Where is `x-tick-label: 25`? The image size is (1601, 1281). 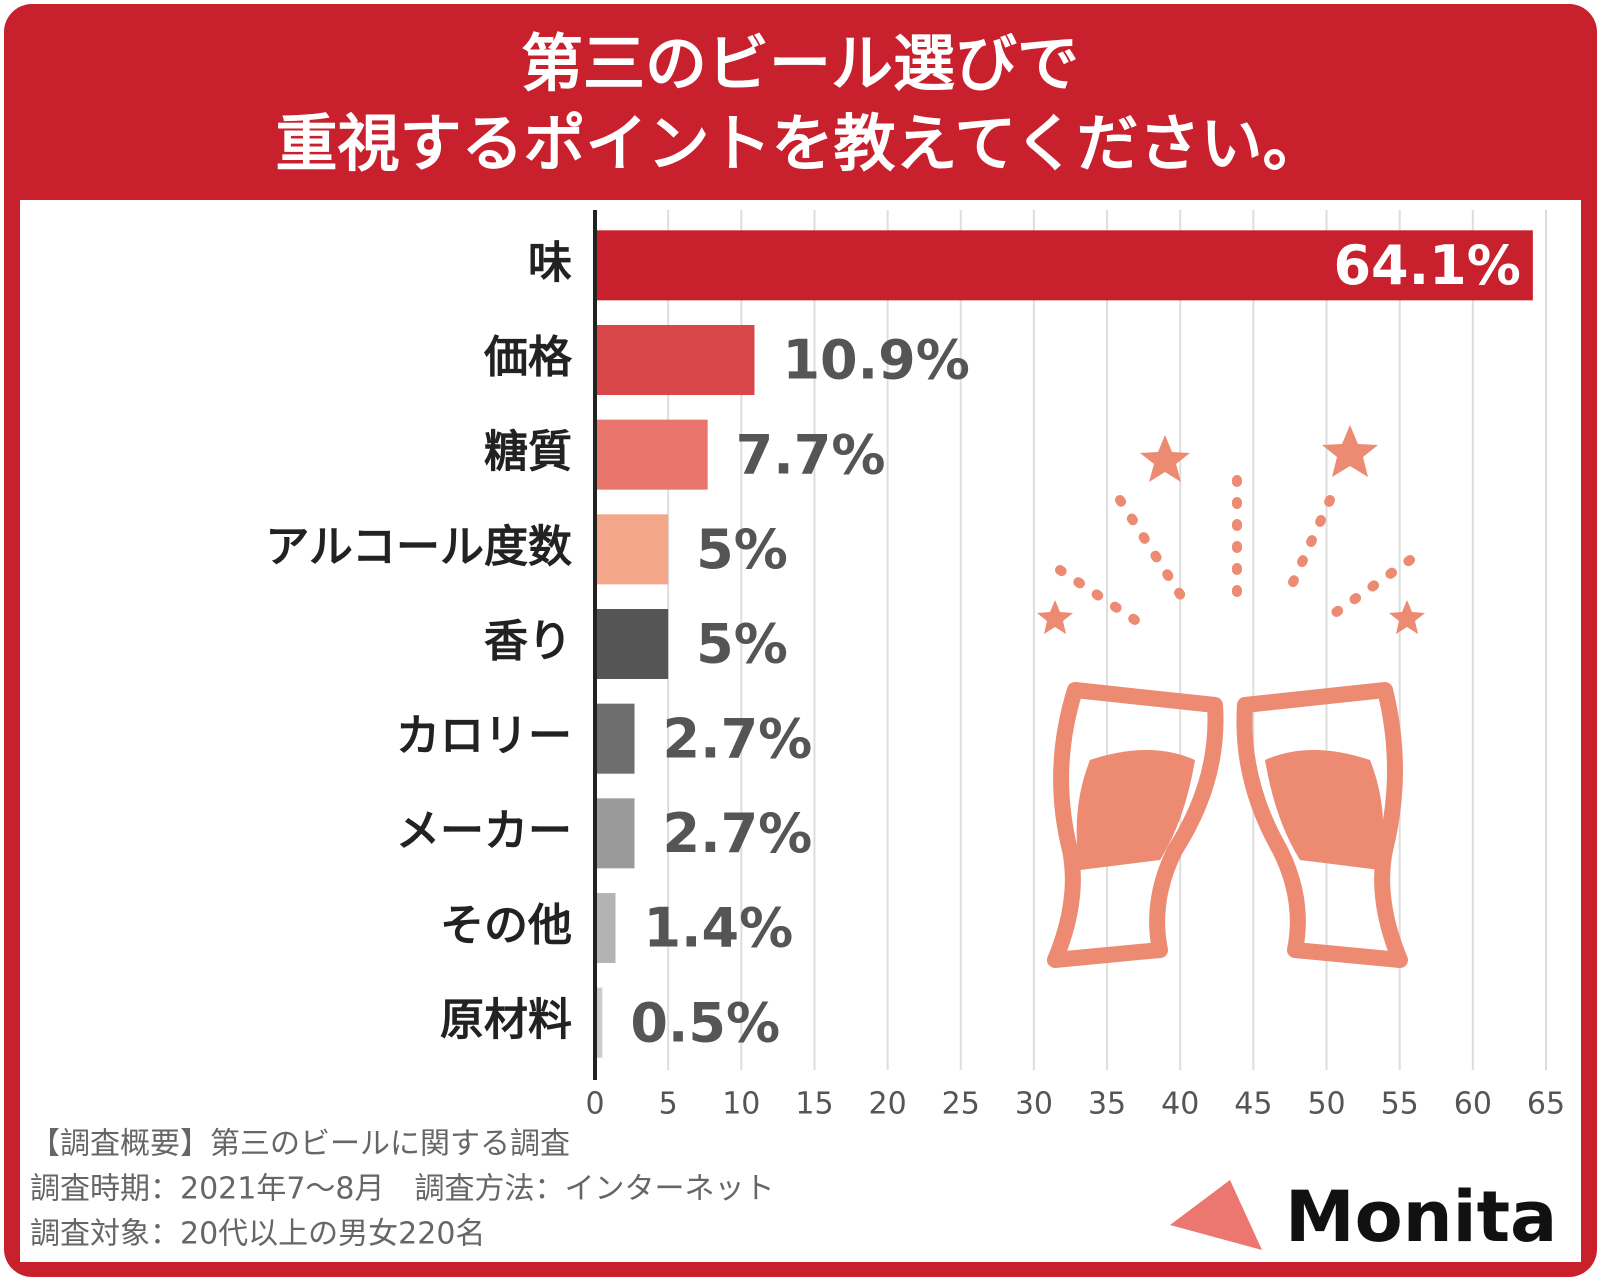 x-tick-label: 25 is located at coordinates (961, 1104).